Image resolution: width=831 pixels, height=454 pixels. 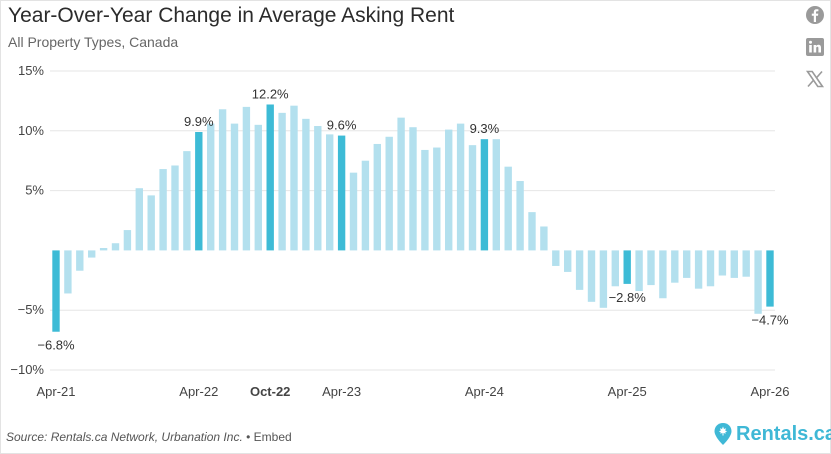 I want to click on data-label: 9.6%, so click(x=342, y=125).